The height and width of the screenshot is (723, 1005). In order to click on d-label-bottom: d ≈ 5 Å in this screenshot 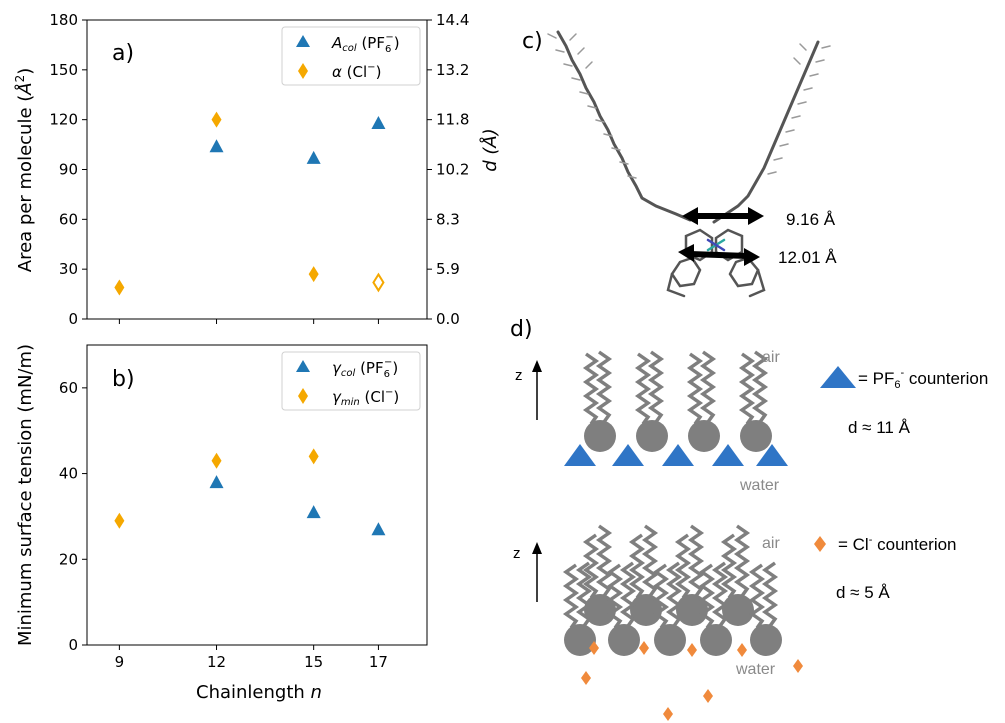, I will do `click(863, 592)`.